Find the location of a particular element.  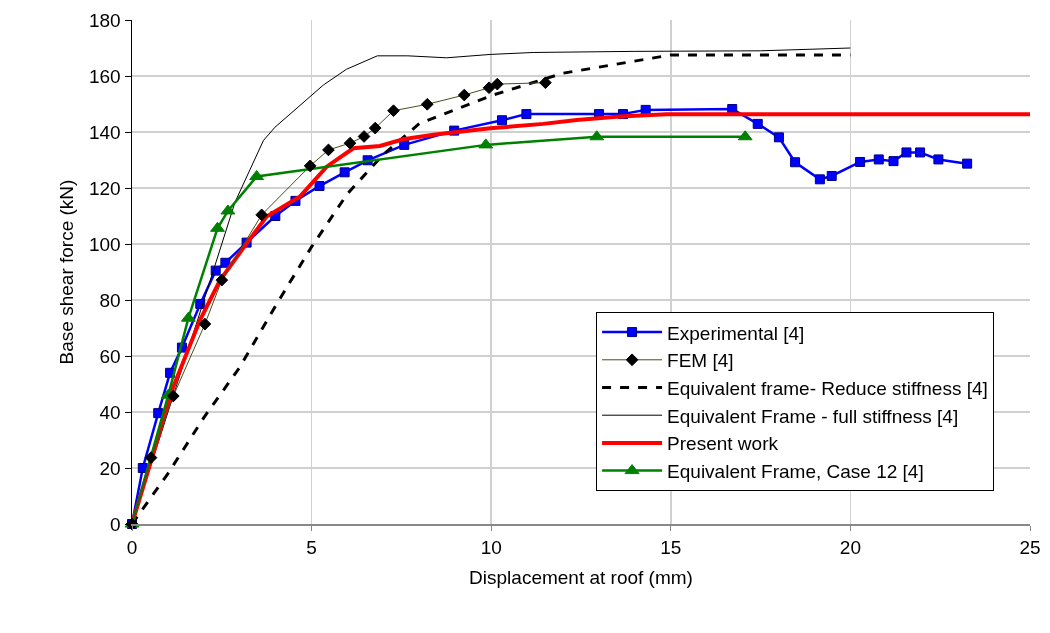

y-tick-label: 20 is located at coordinates (110, 468).